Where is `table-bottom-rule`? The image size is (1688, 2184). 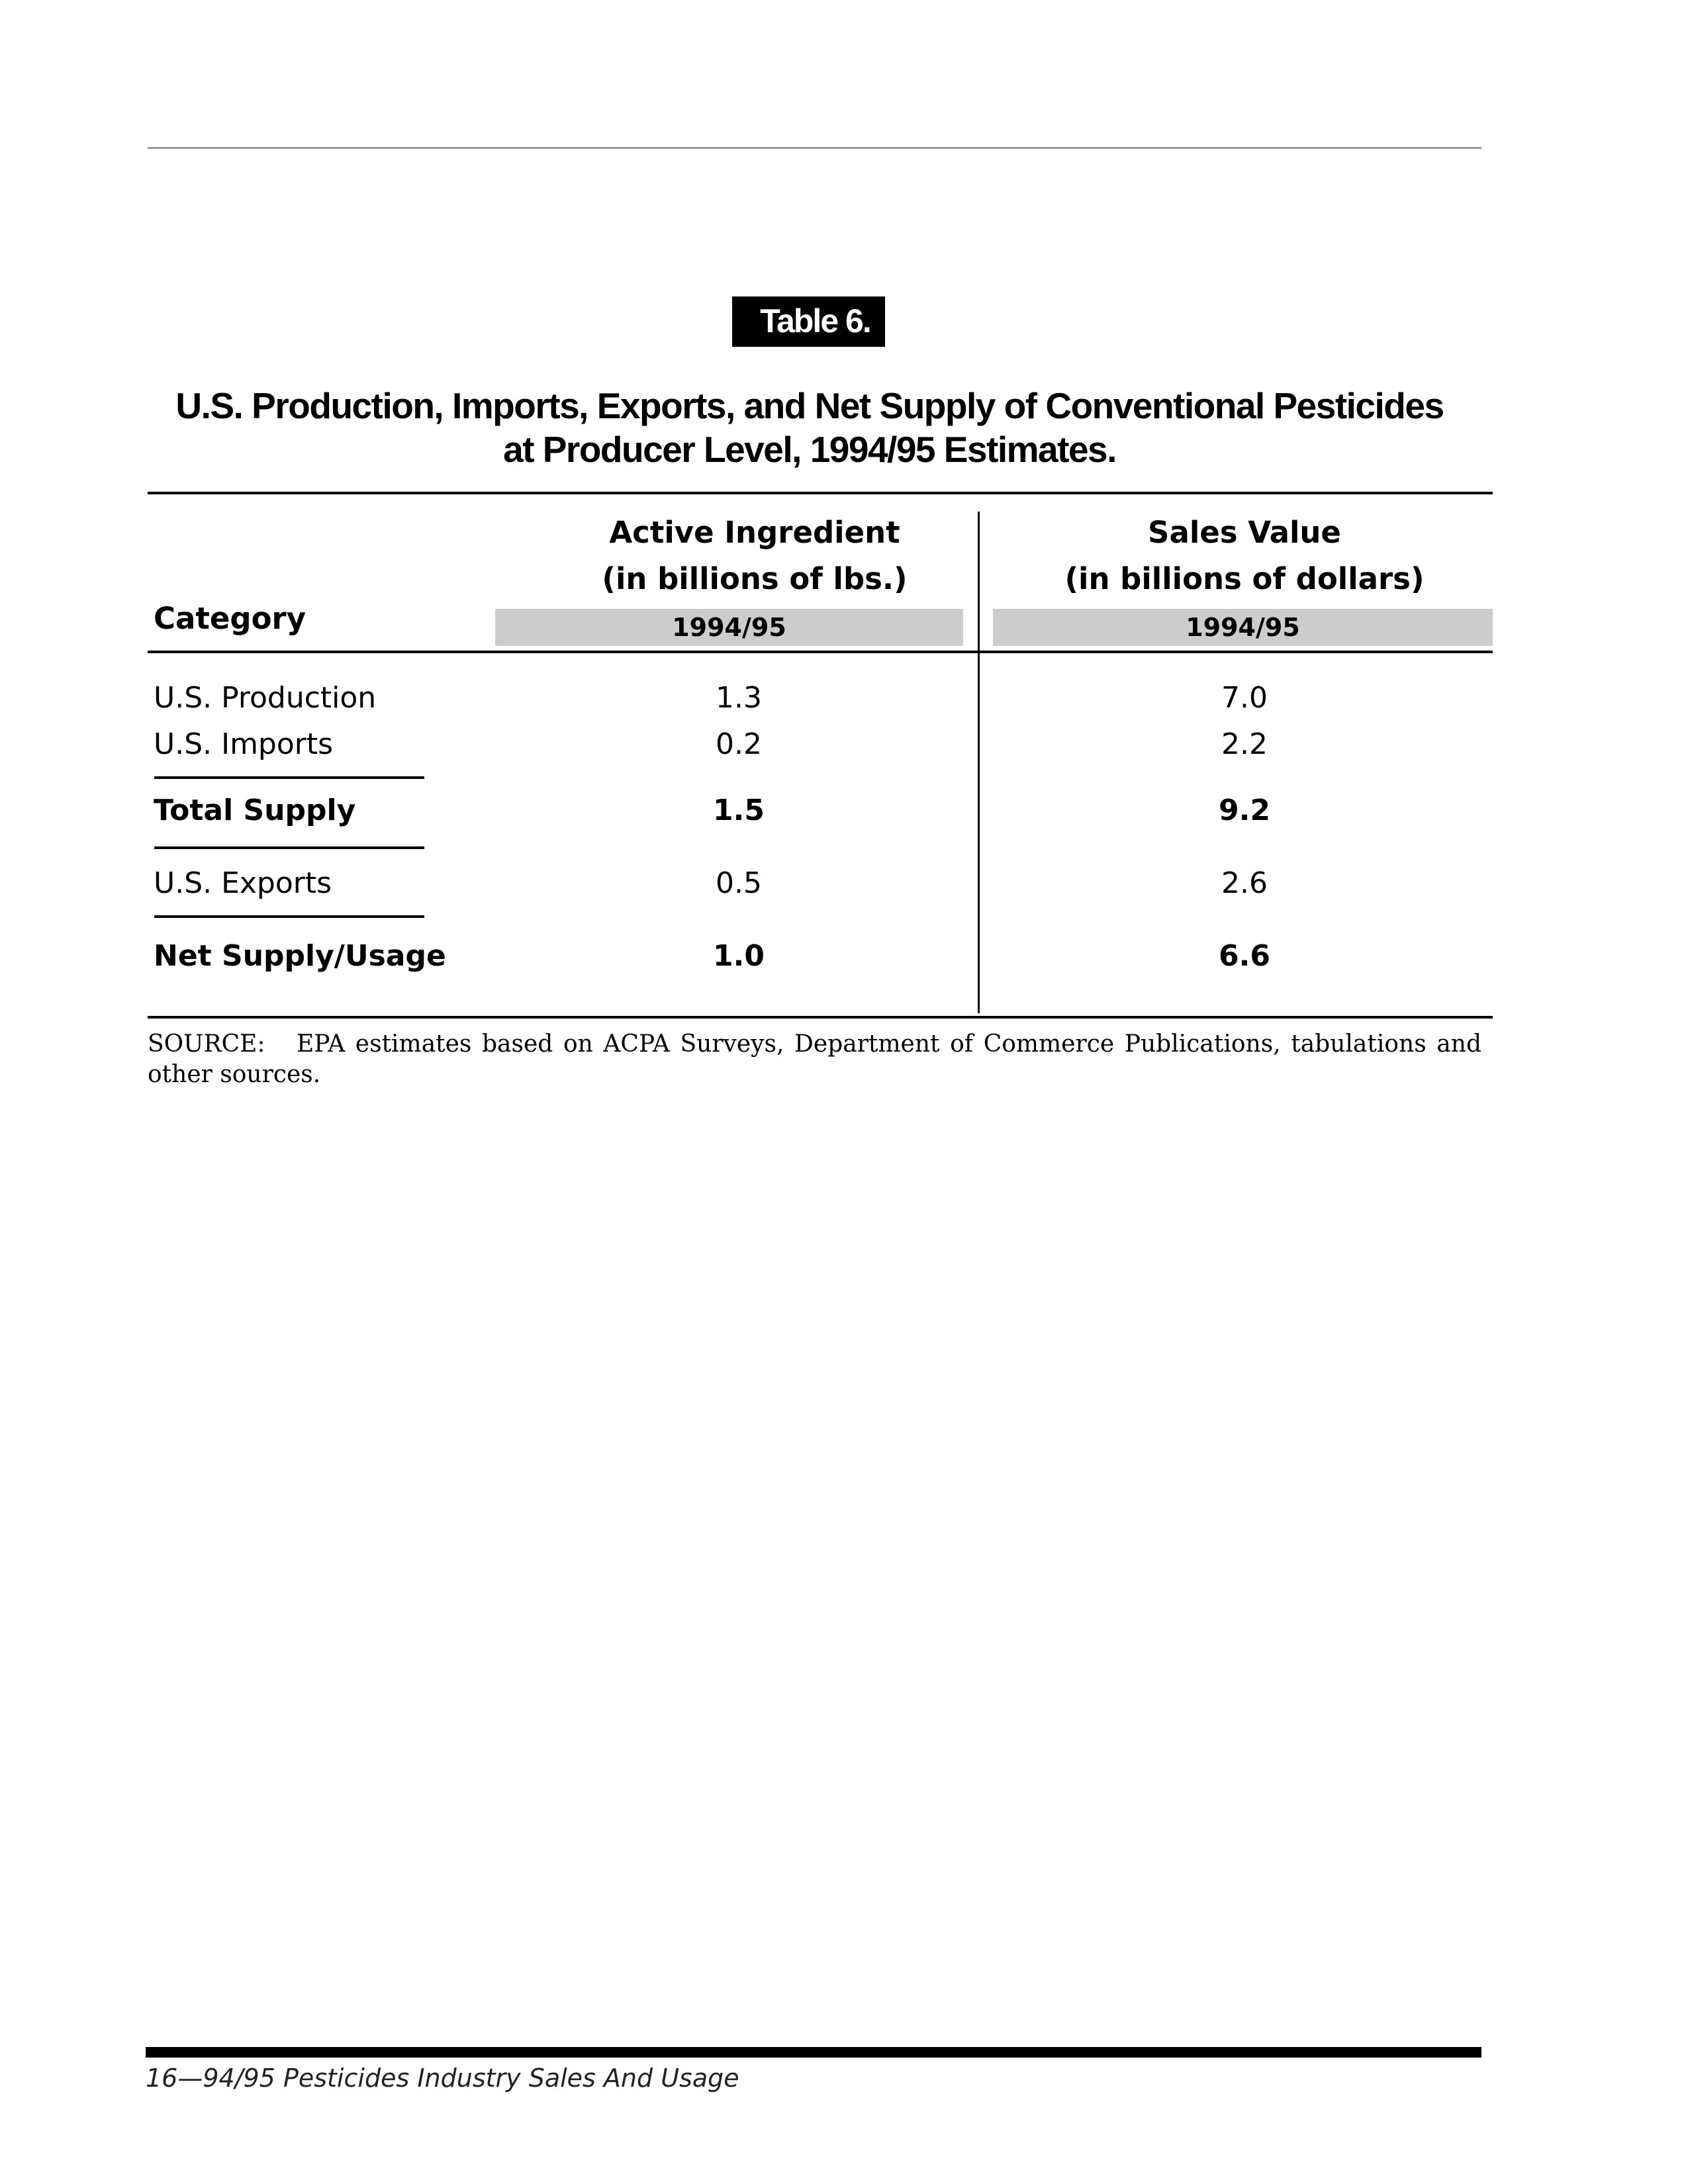 table-bottom-rule is located at coordinates (820, 1017).